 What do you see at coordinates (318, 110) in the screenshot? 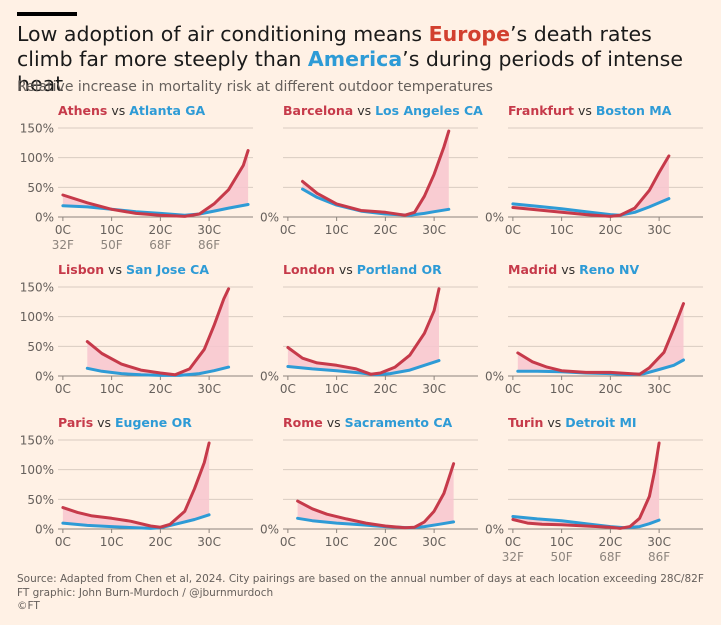
I see `europe-city-label: Barcelona` at bounding box center [318, 110].